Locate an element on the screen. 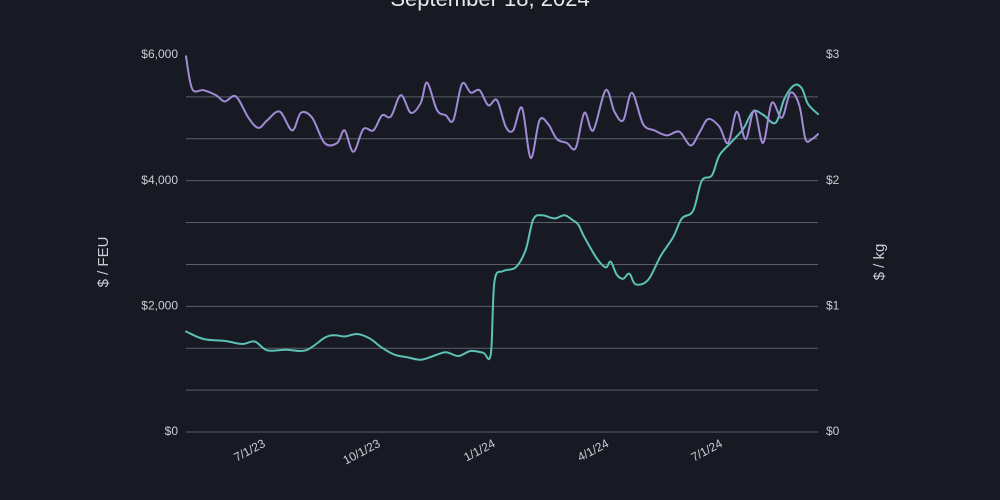 This screenshot has width=1000, height=500. left-tick-label: $6,000 is located at coordinates (159, 54).